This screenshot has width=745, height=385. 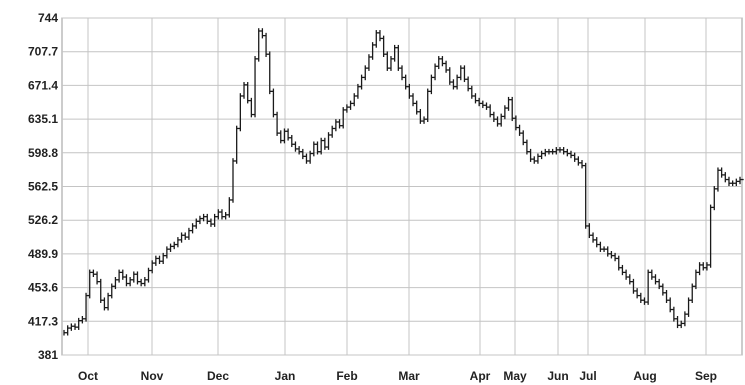 What do you see at coordinates (644, 376) in the screenshot?
I see `x-tick-label: Aug` at bounding box center [644, 376].